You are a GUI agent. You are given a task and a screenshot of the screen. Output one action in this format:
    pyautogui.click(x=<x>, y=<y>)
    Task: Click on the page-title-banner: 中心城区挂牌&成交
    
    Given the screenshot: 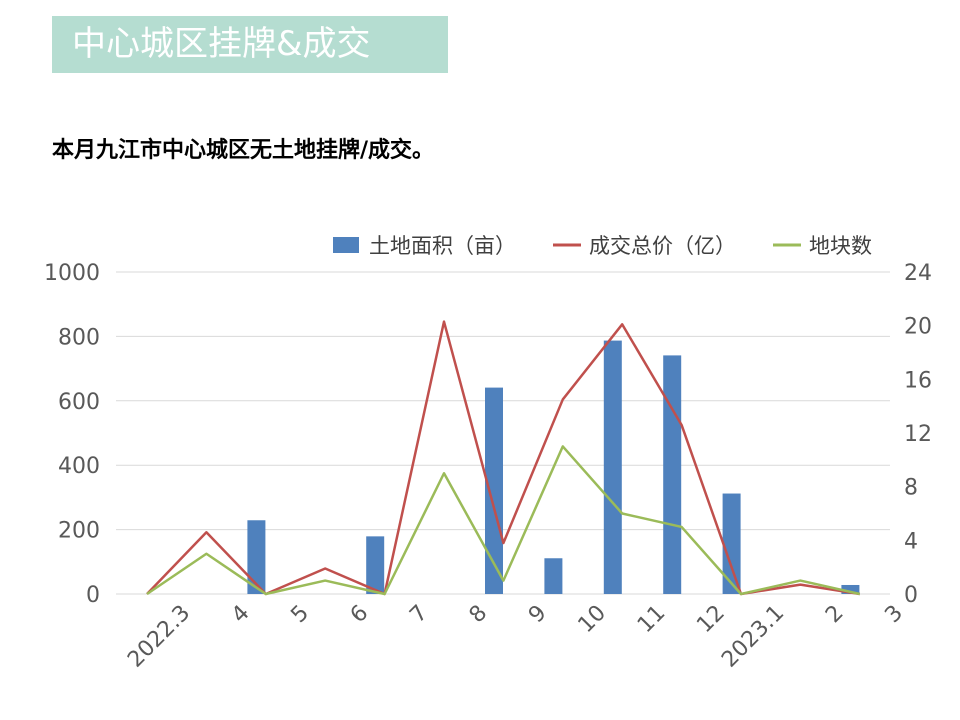 What is the action you would take?
    pyautogui.click(x=250, y=44)
    